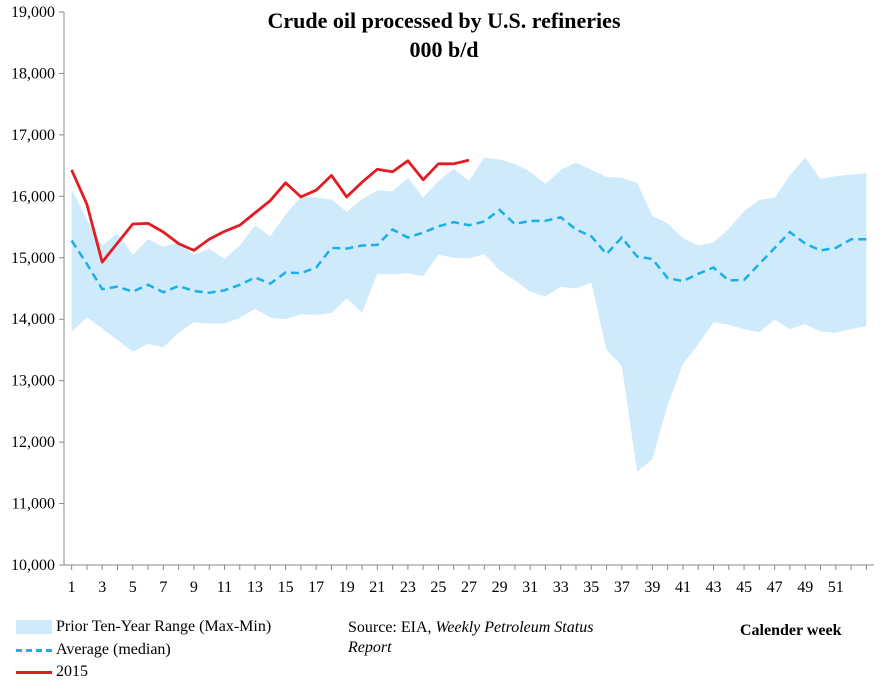  Describe the element at coordinates (683, 587) in the screenshot. I see `x-tick-label: 41` at that location.